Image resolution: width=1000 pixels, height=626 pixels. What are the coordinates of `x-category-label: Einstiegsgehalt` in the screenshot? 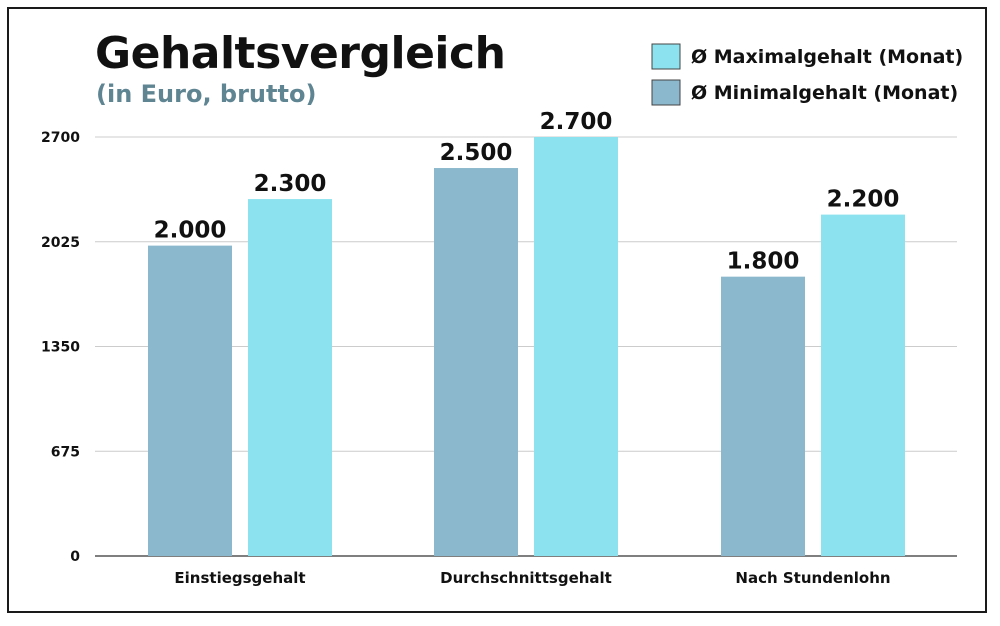 It's located at (239, 578).